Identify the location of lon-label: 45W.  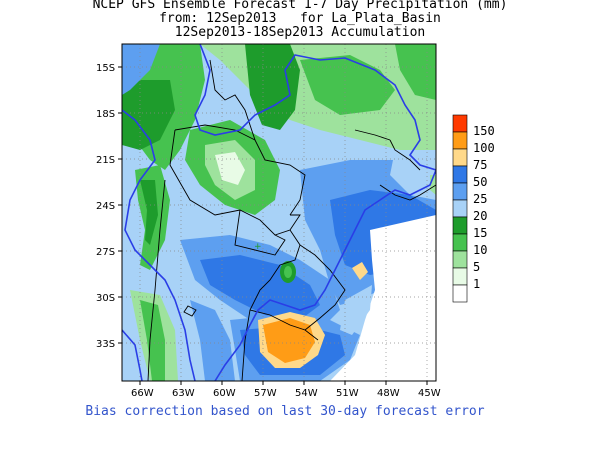
(429, 393).